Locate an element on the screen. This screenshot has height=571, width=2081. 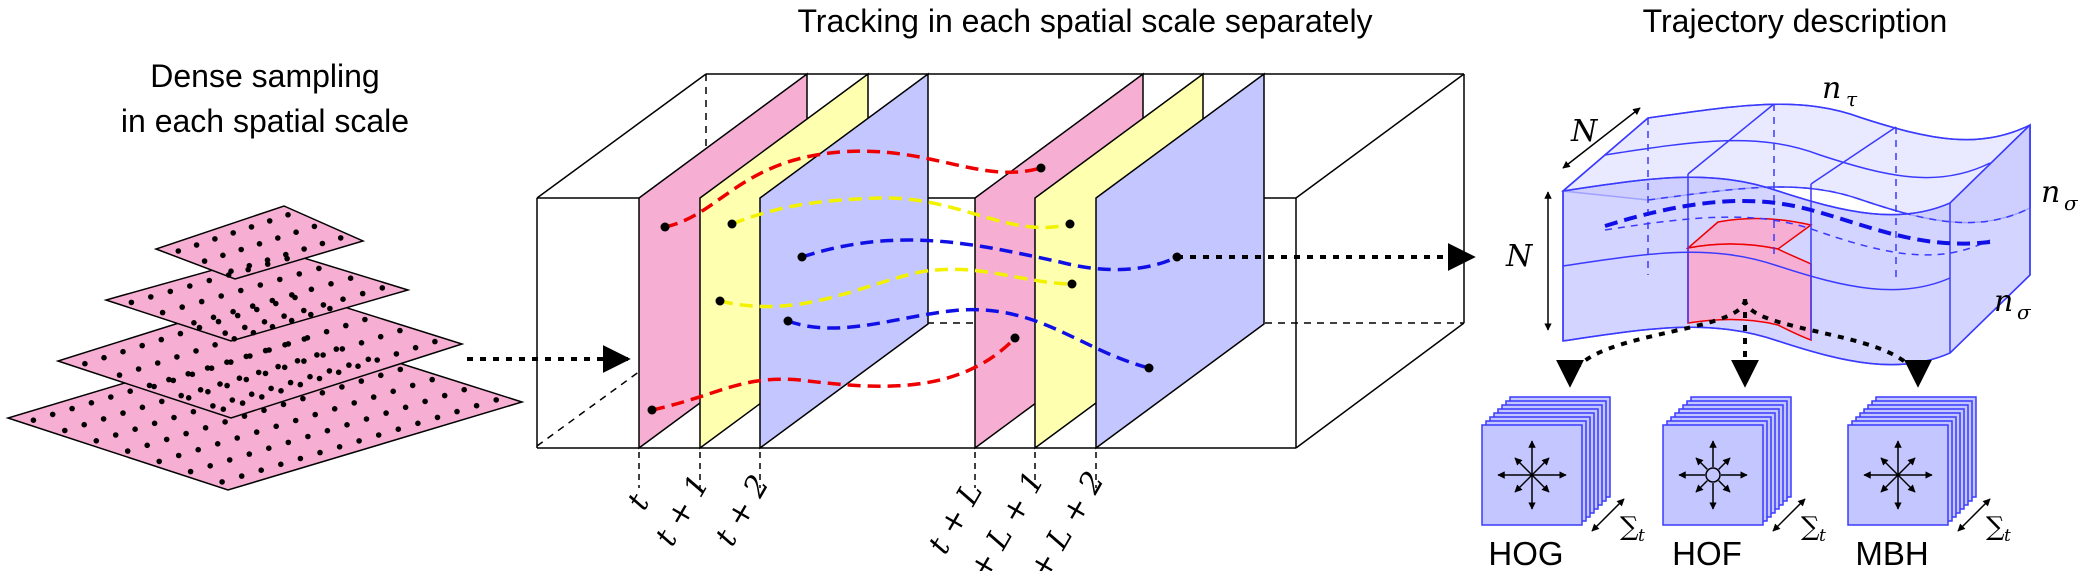
descriptor-mbh: ∑ t MBH is located at coordinates (1929, 483).